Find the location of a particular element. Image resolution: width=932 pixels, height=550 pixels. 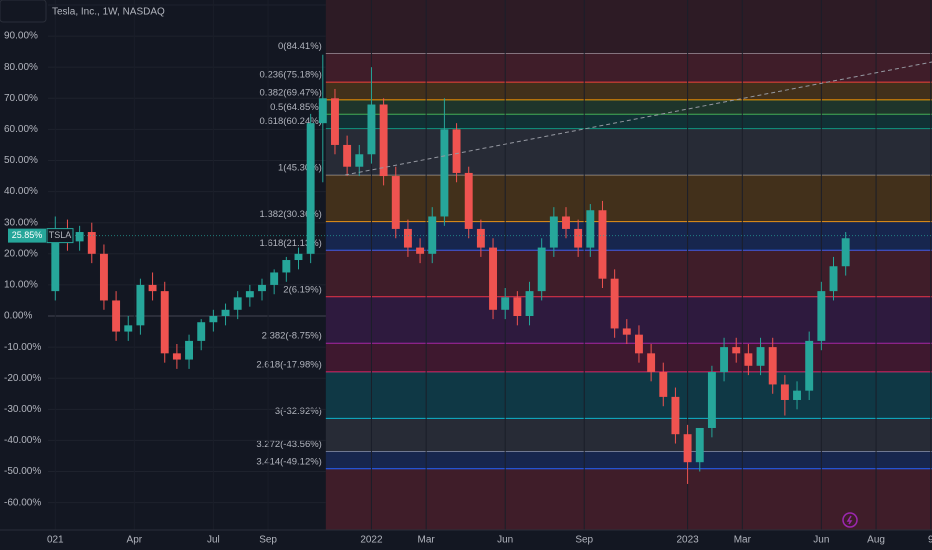

fib-label: 1.382(30.36%) is located at coordinates (291, 214).